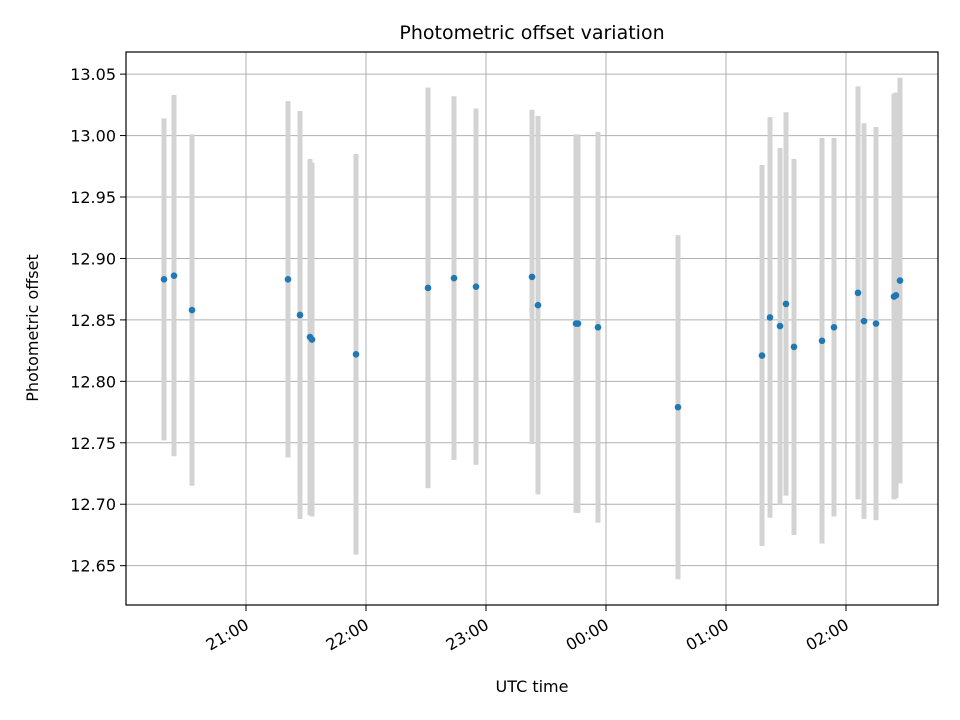 This screenshot has height=720, width=960. What do you see at coordinates (531, 33) in the screenshot?
I see `chart-title: Photometric offset variation` at bounding box center [531, 33].